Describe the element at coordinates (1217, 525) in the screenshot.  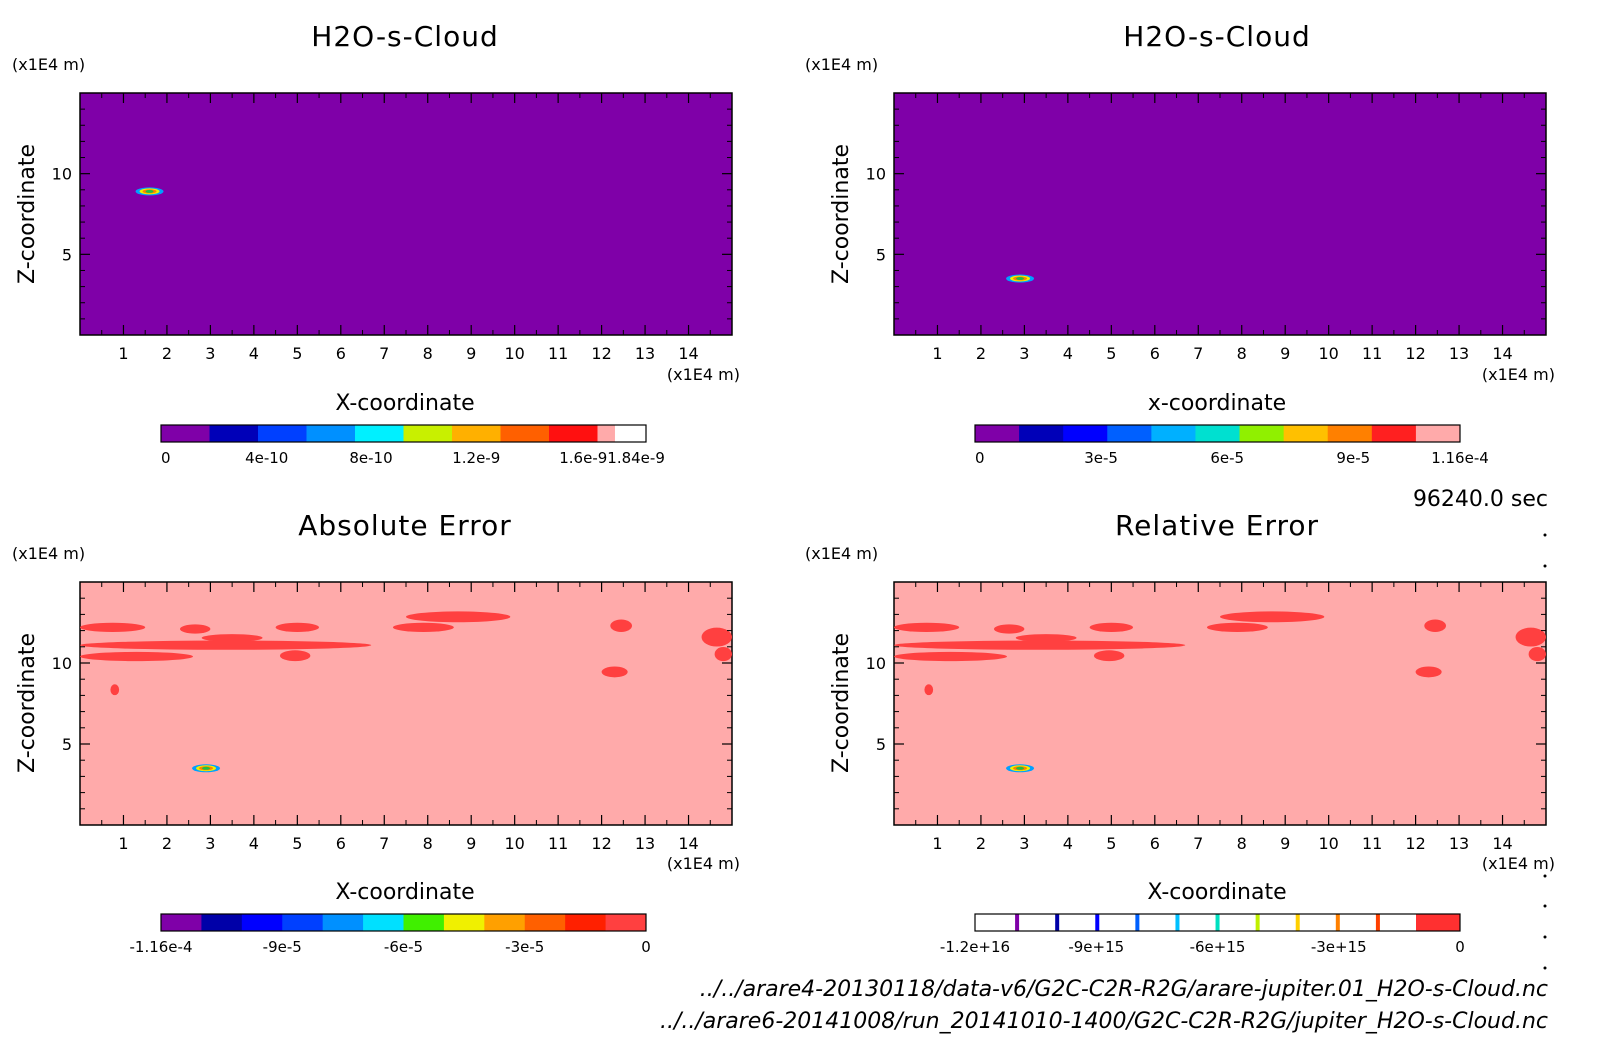
I see `panel-title: Relative Error` at that location.